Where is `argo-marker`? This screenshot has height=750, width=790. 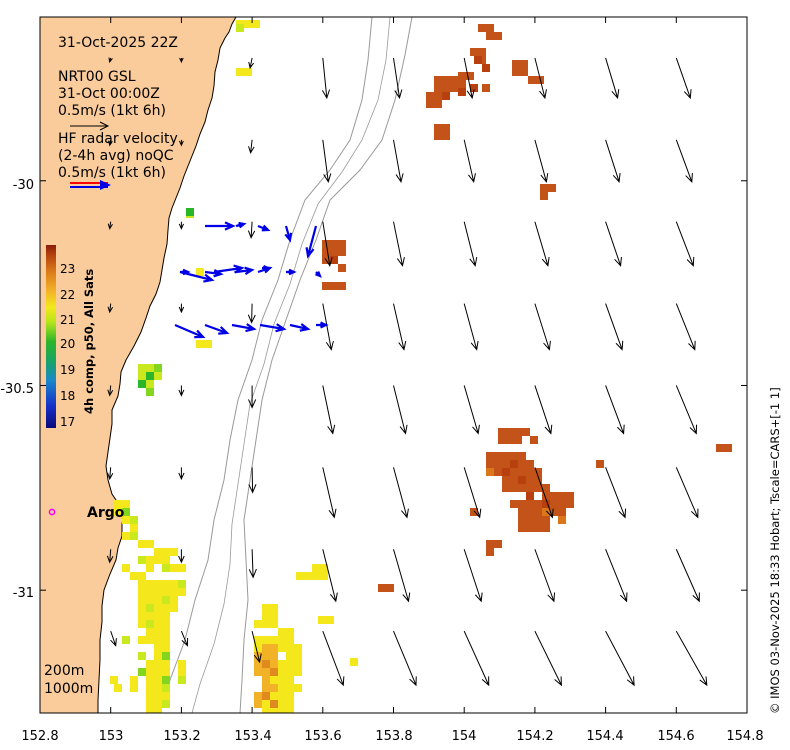 argo-marker is located at coordinates (52, 512).